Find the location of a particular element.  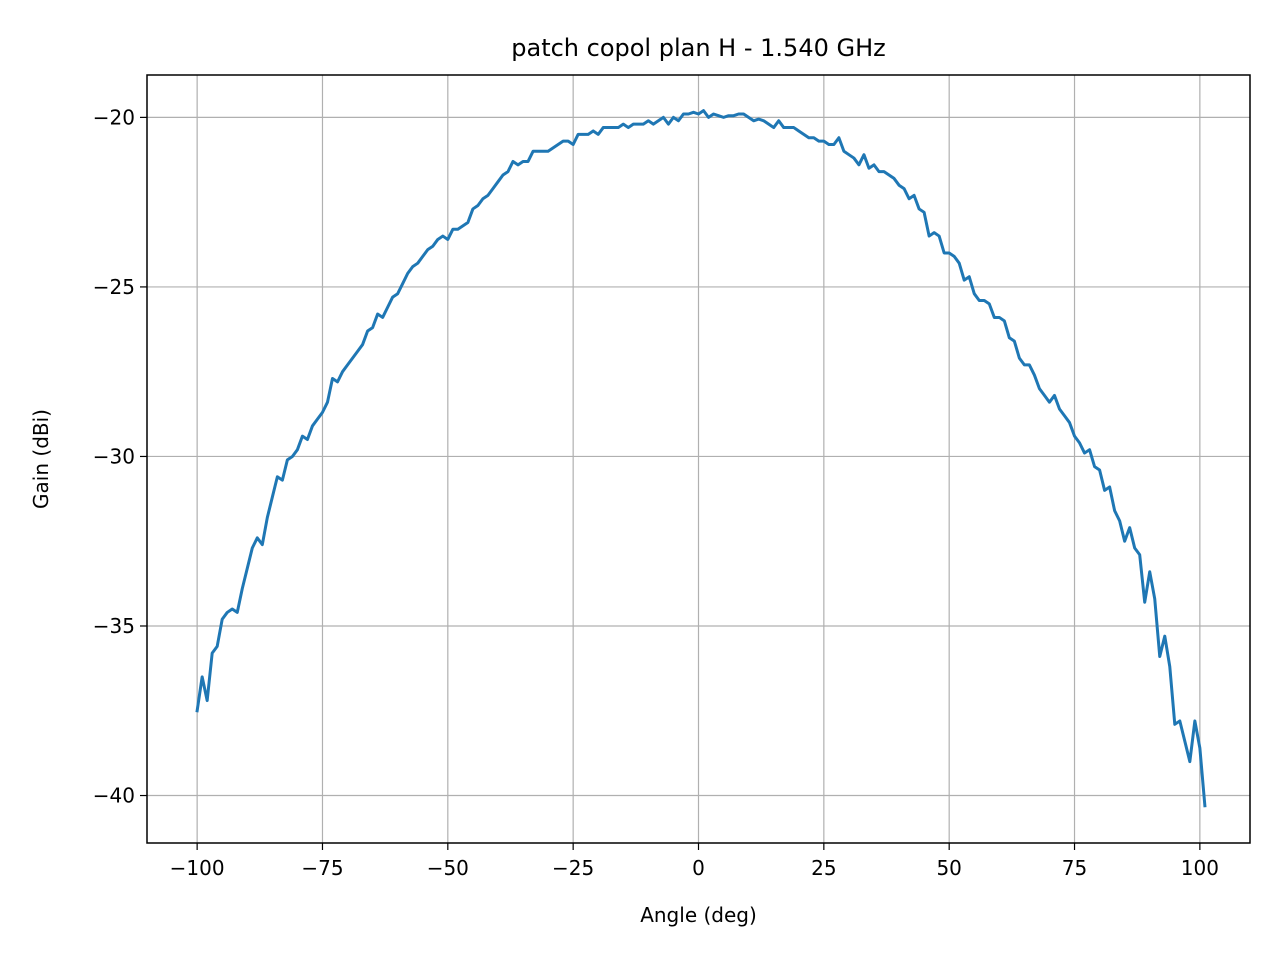

y-axis-label: Gain (dBi) is located at coordinates (41, 459).